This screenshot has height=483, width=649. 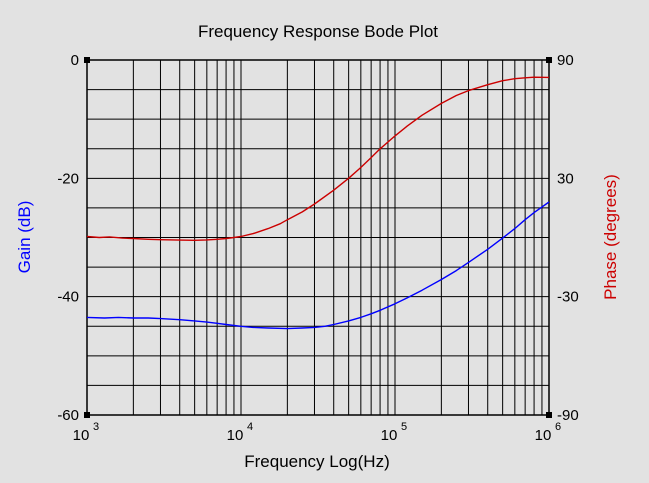 What do you see at coordinates (75, 60) in the screenshot?
I see `left-y-tick-label: 0` at bounding box center [75, 60].